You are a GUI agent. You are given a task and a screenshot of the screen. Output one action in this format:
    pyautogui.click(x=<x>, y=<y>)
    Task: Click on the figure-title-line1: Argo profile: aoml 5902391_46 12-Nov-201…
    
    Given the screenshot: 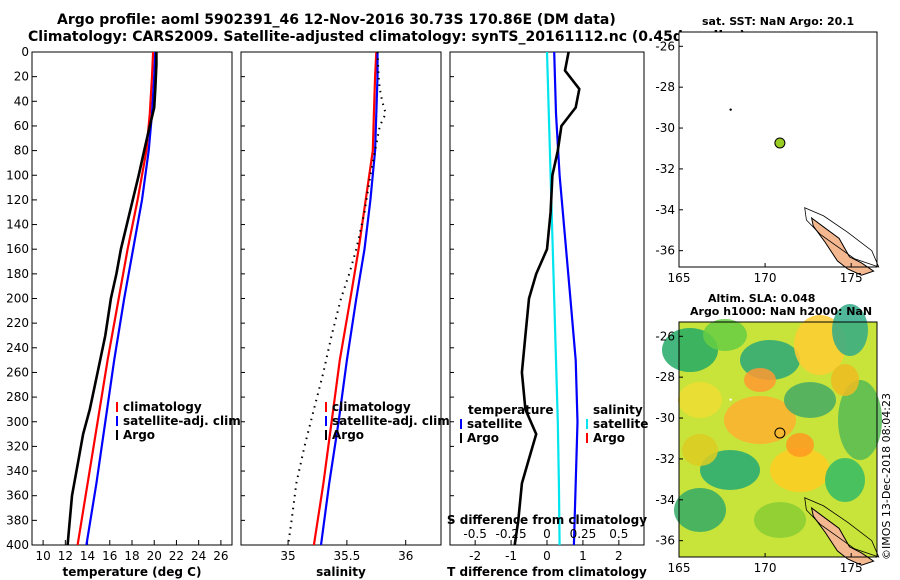 What is the action you would take?
    pyautogui.click(x=336, y=20)
    